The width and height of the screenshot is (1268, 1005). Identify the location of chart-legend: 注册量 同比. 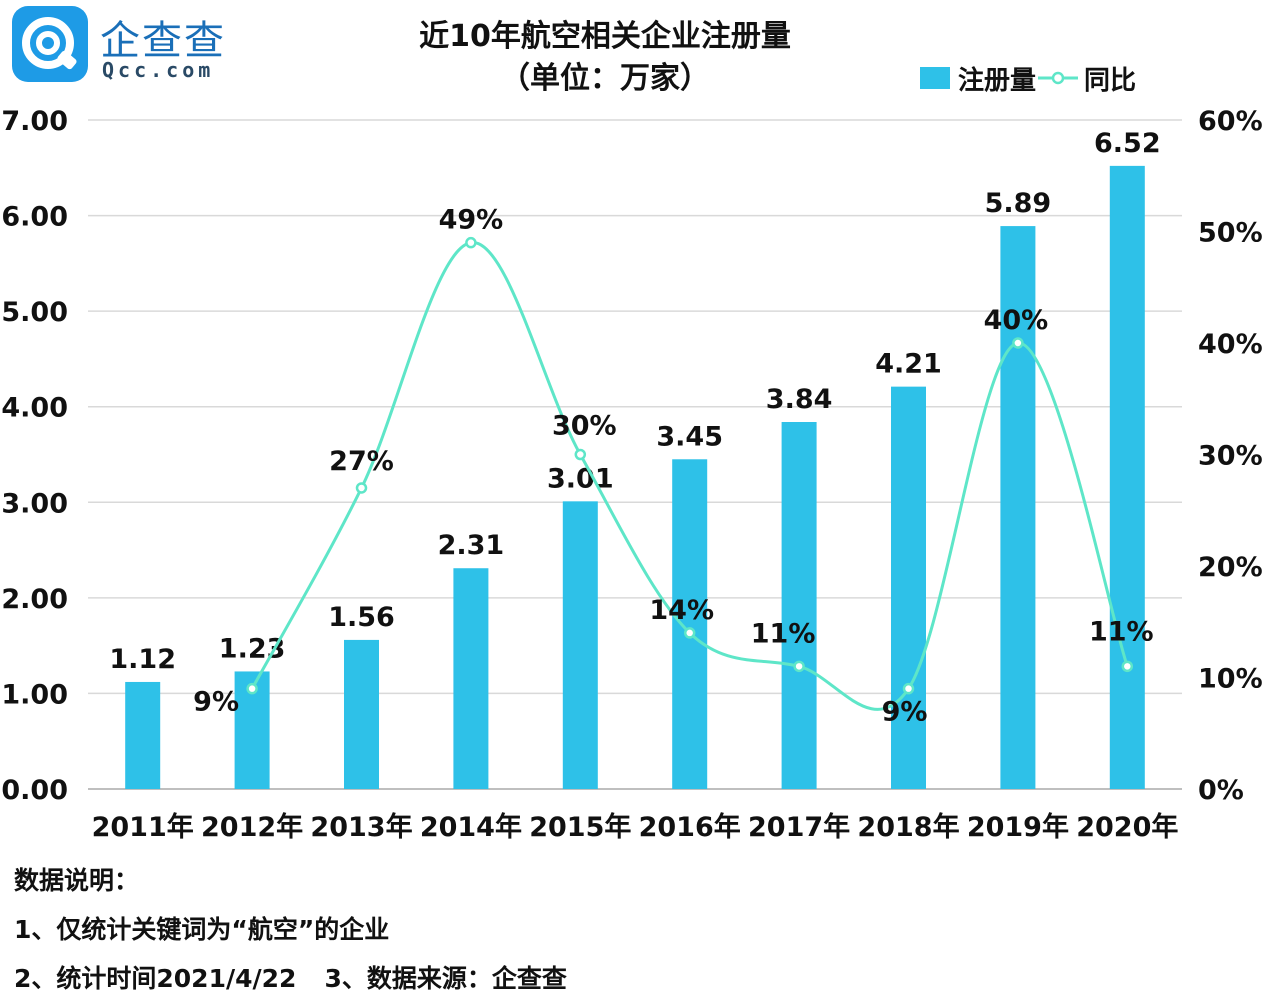
(1028, 78).